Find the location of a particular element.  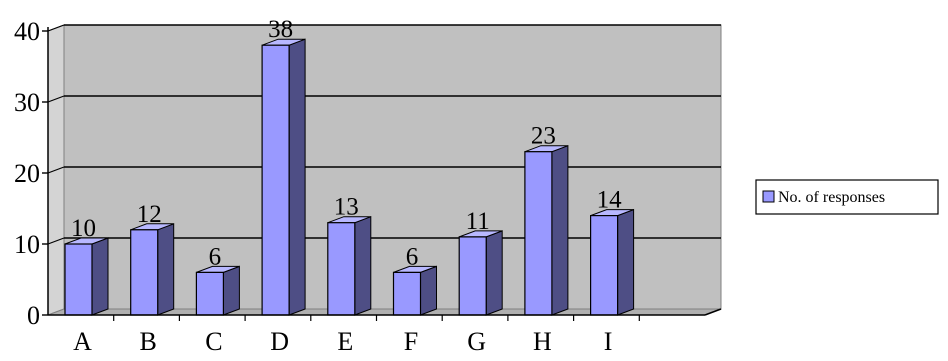

x-tick-label: C is located at coordinates (213, 341).